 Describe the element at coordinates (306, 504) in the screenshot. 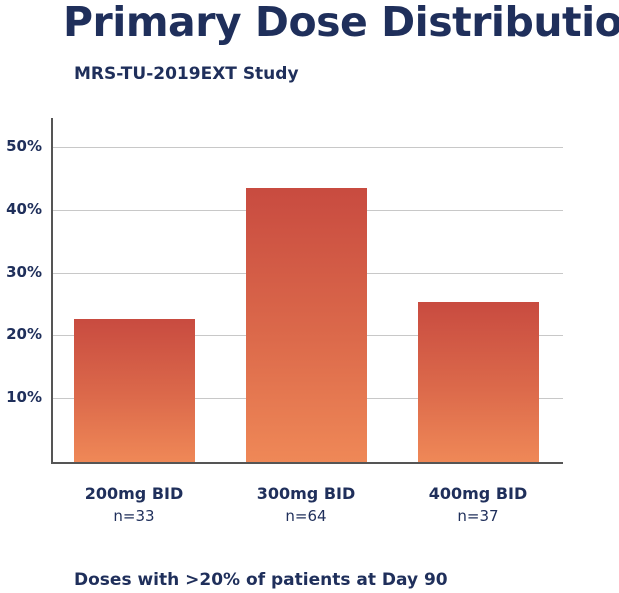

I see `x-label-300mg: 300mg BID n=64` at that location.